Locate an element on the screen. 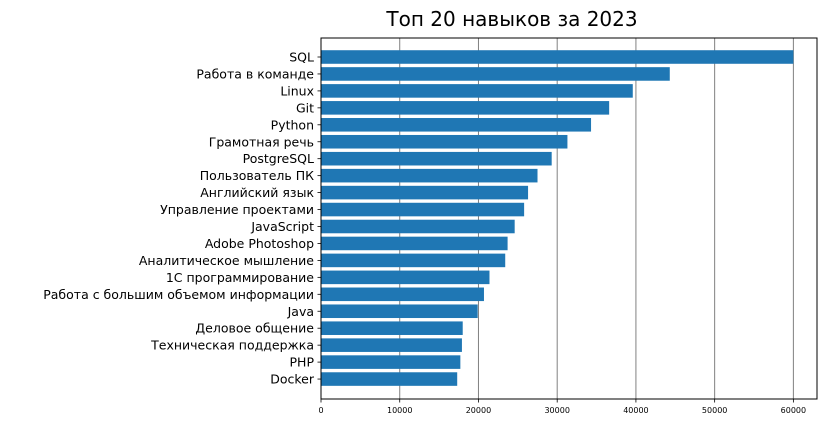 The height and width of the screenshot is (433, 827). y-tick-label: Техническая поддержка is located at coordinates (232, 345).